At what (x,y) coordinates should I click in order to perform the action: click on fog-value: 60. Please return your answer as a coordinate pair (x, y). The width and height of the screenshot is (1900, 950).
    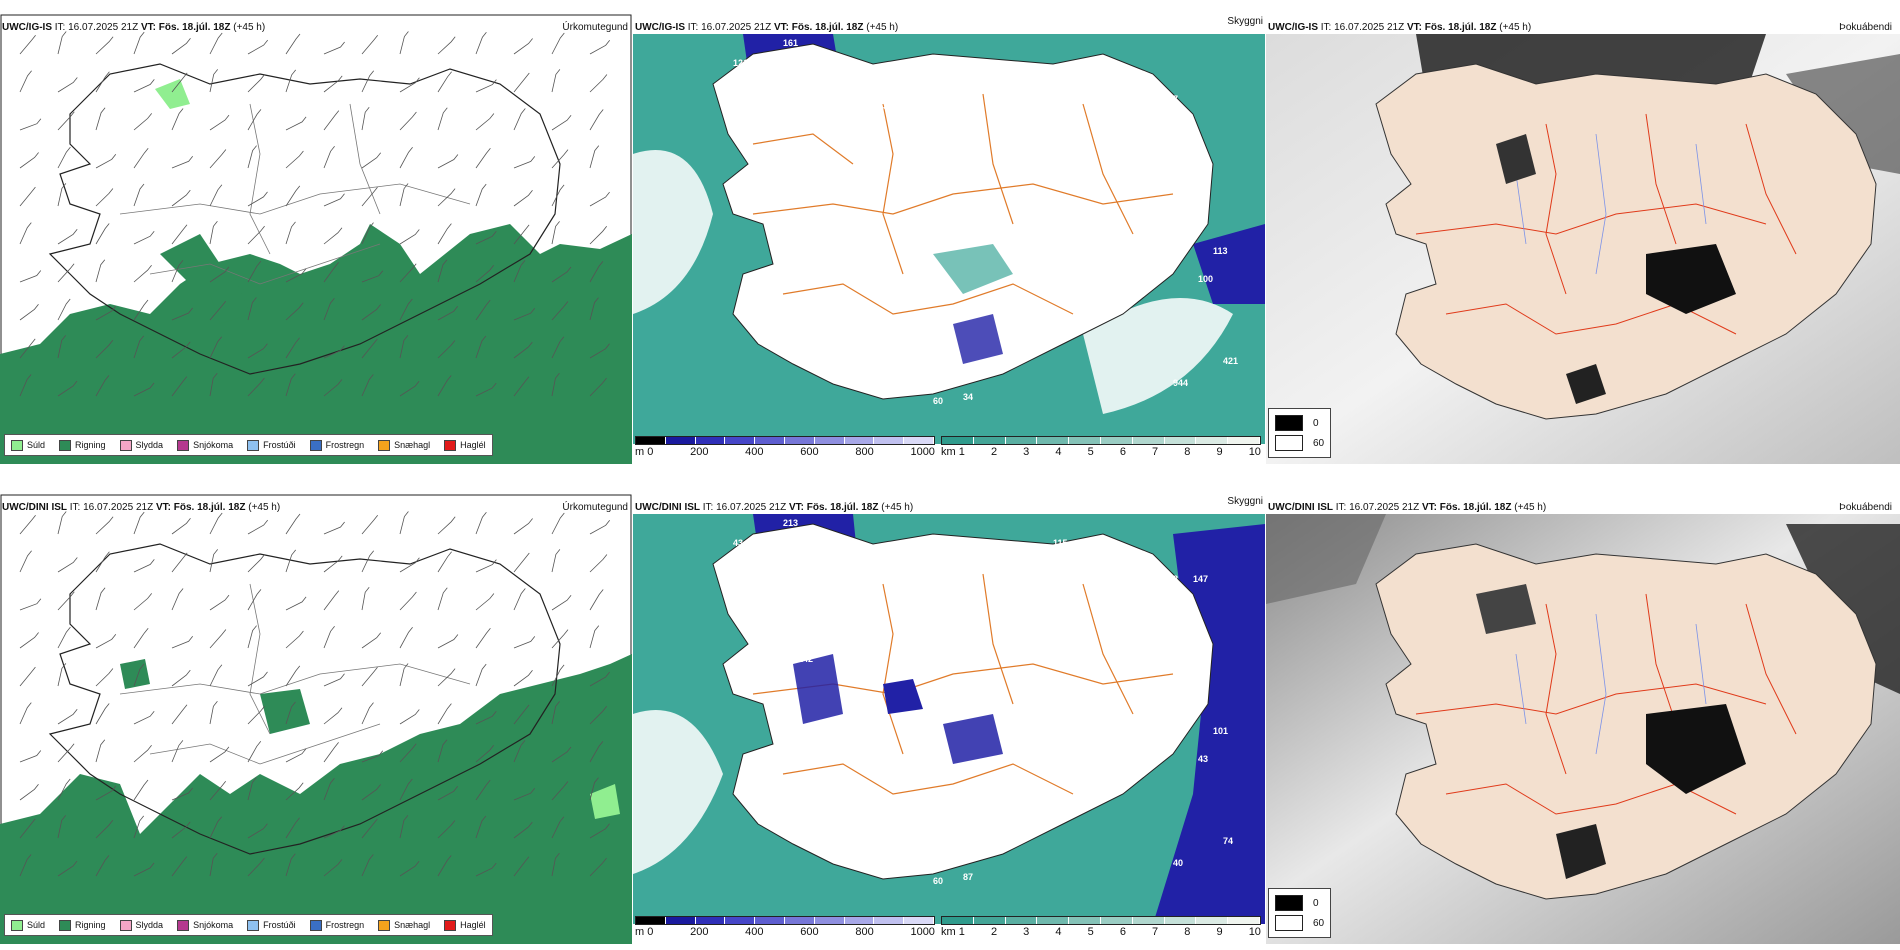
    Looking at the image, I should click on (1319, 443).